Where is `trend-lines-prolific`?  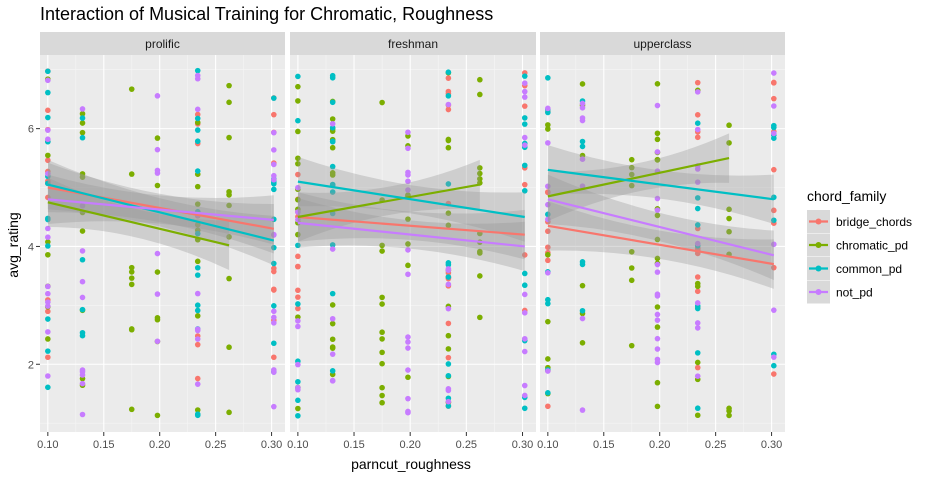 trend-lines-prolific is located at coordinates (161, 215).